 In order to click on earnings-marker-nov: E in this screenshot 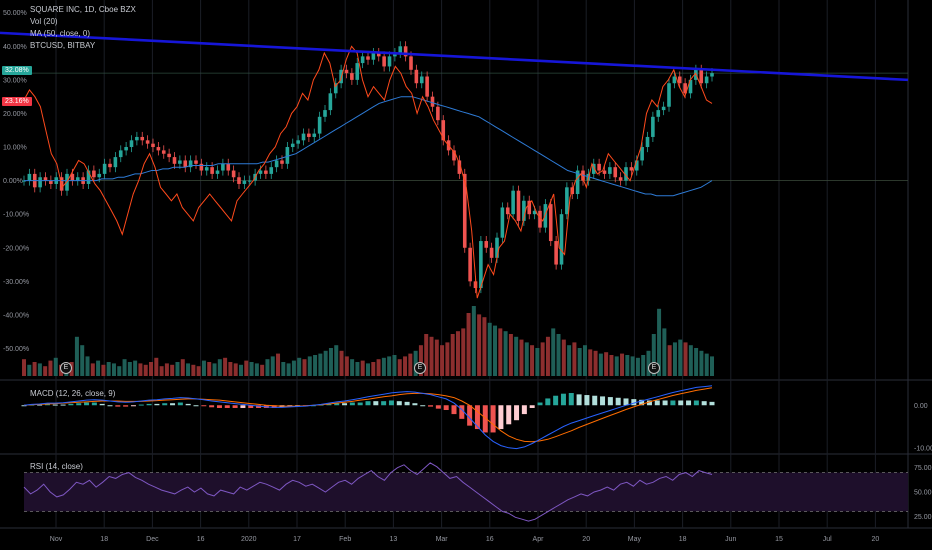, I will do `click(66, 368)`.